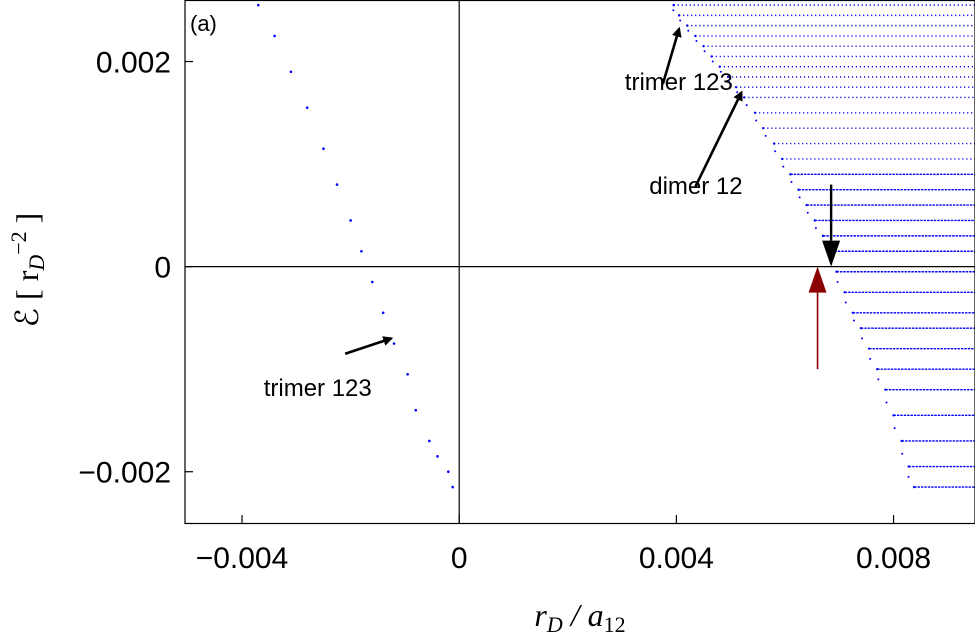 The image size is (975, 634). What do you see at coordinates (18, 242) in the screenshot?
I see `y-axis-label-sup: −2` at bounding box center [18, 242].